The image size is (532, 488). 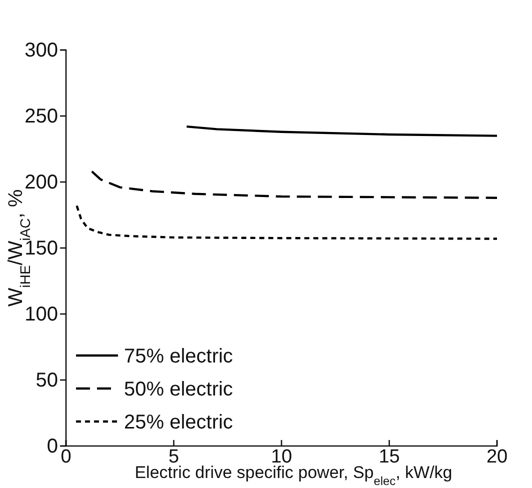 I want to click on y-tick-label: 200, so click(x=41, y=182).